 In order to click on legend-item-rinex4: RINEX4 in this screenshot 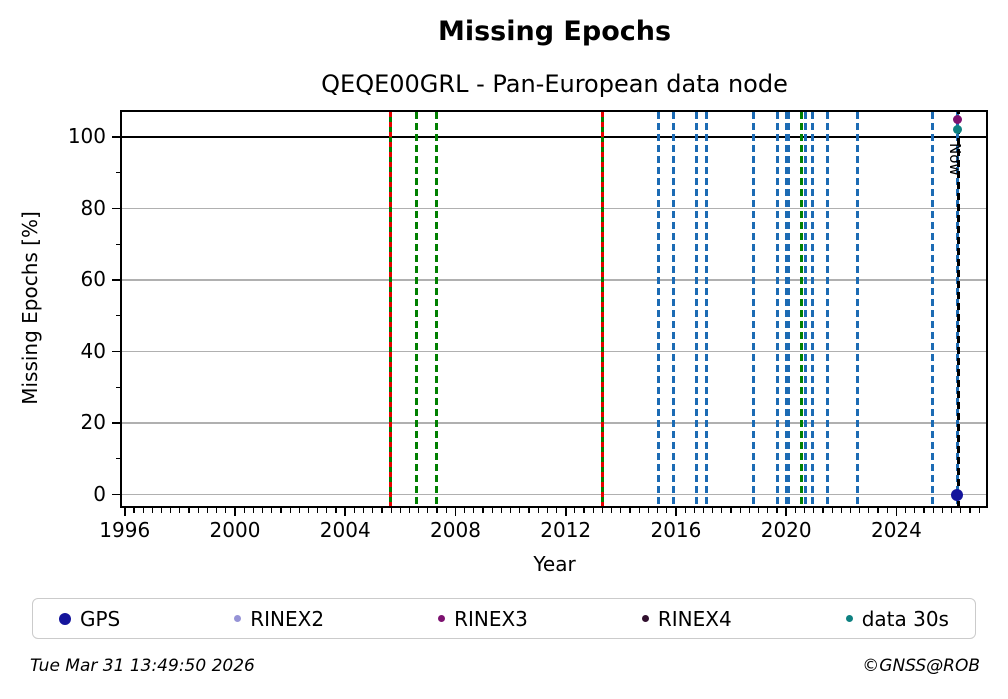, I will do `click(686, 618)`.